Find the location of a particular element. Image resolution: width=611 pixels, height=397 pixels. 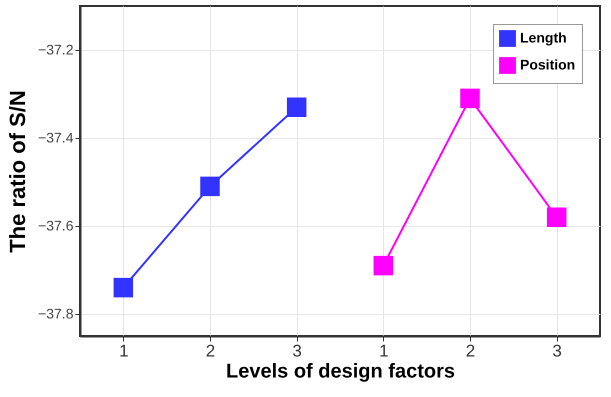

legend-label: Length is located at coordinates (543, 38).